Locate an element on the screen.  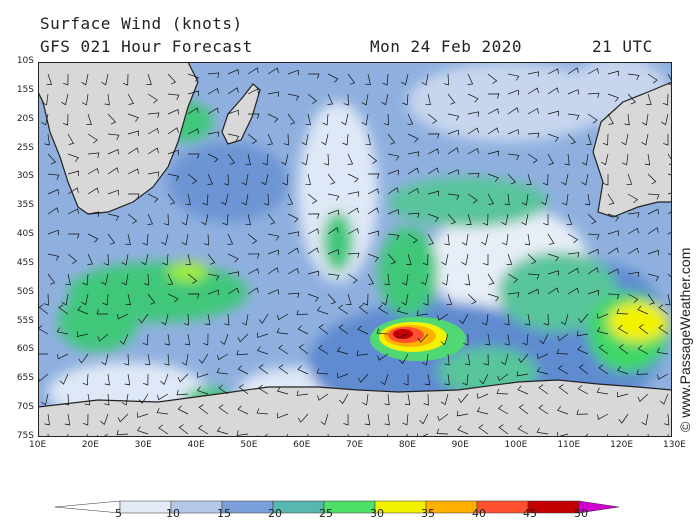
lat-label: 70S is located at coordinates (25, 407).